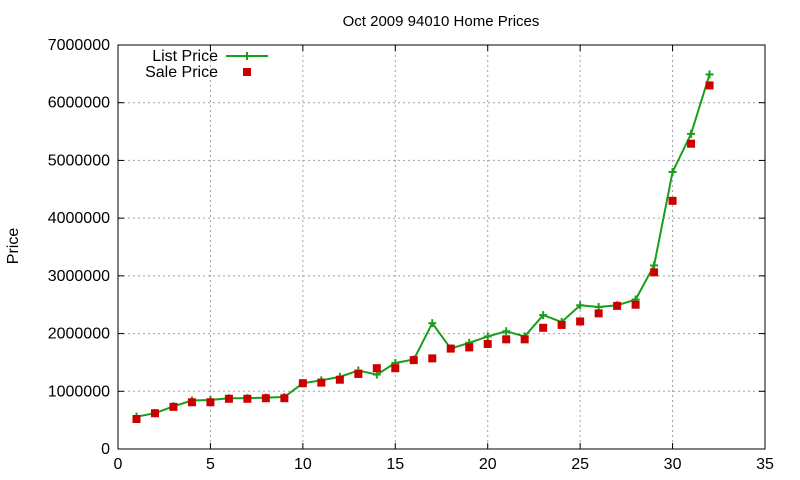 Image resolution: width=800 pixels, height=480 pixels. What do you see at coordinates (395, 464) in the screenshot?
I see `x-tick-label: 15` at bounding box center [395, 464].